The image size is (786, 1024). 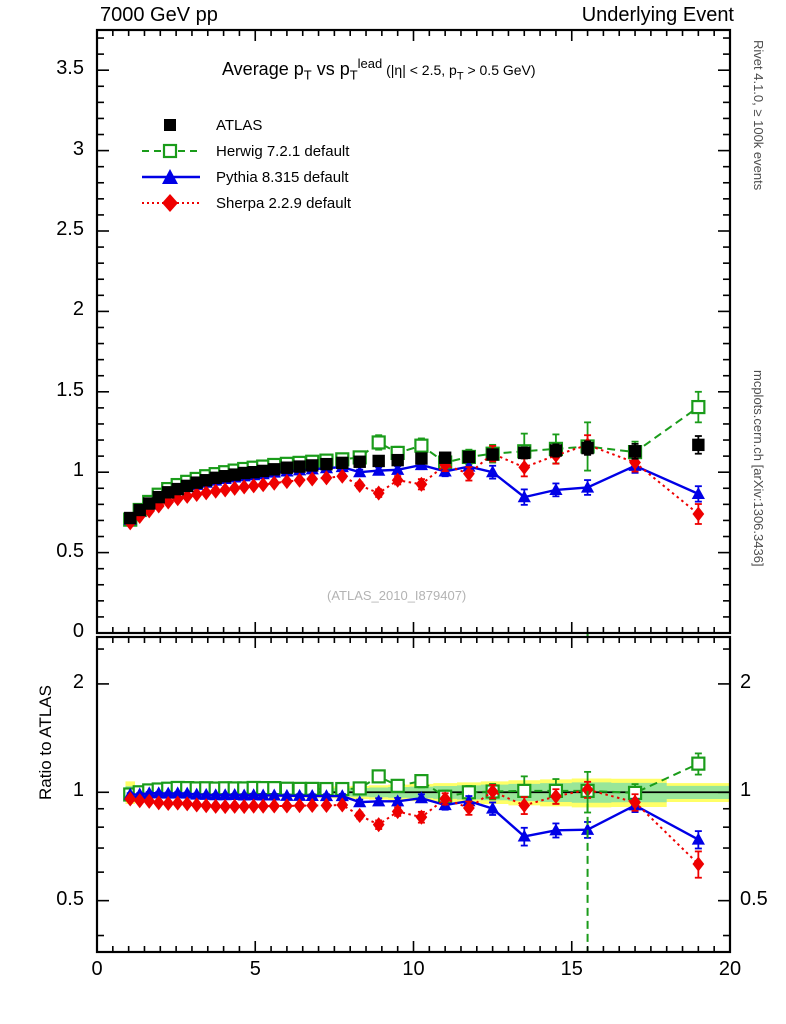 I want to click on main-y-tick-label: 2.5, so click(x=70, y=229).